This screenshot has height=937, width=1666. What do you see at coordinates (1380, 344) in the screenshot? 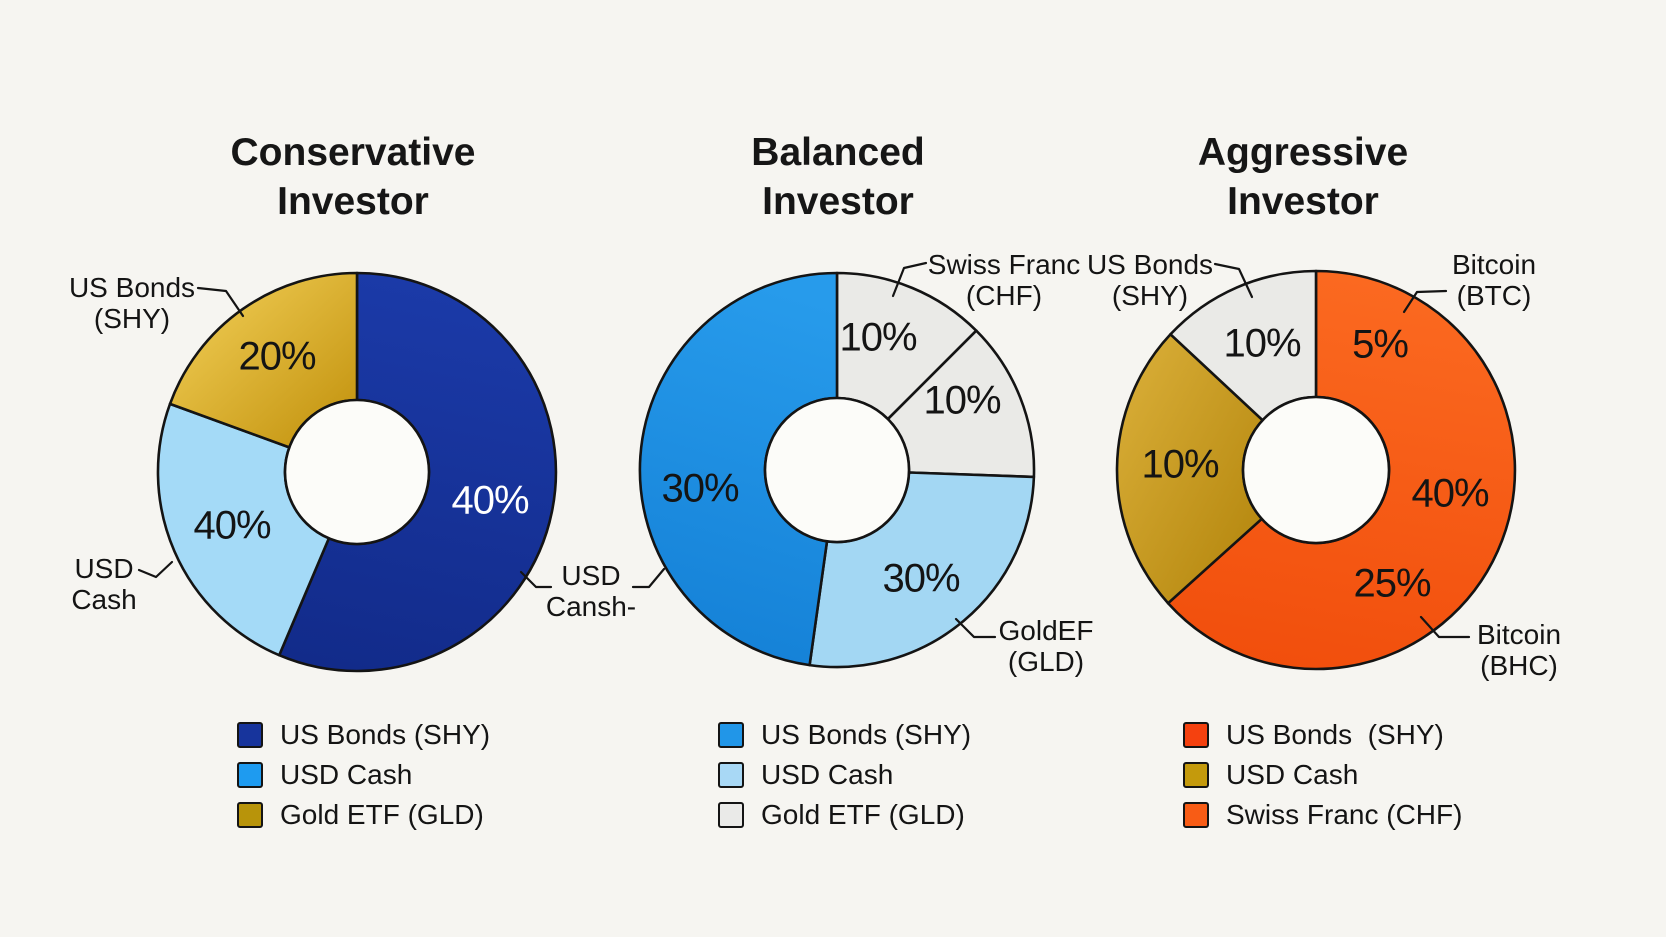
I see `slice-percent-label: 5%` at bounding box center [1380, 344].